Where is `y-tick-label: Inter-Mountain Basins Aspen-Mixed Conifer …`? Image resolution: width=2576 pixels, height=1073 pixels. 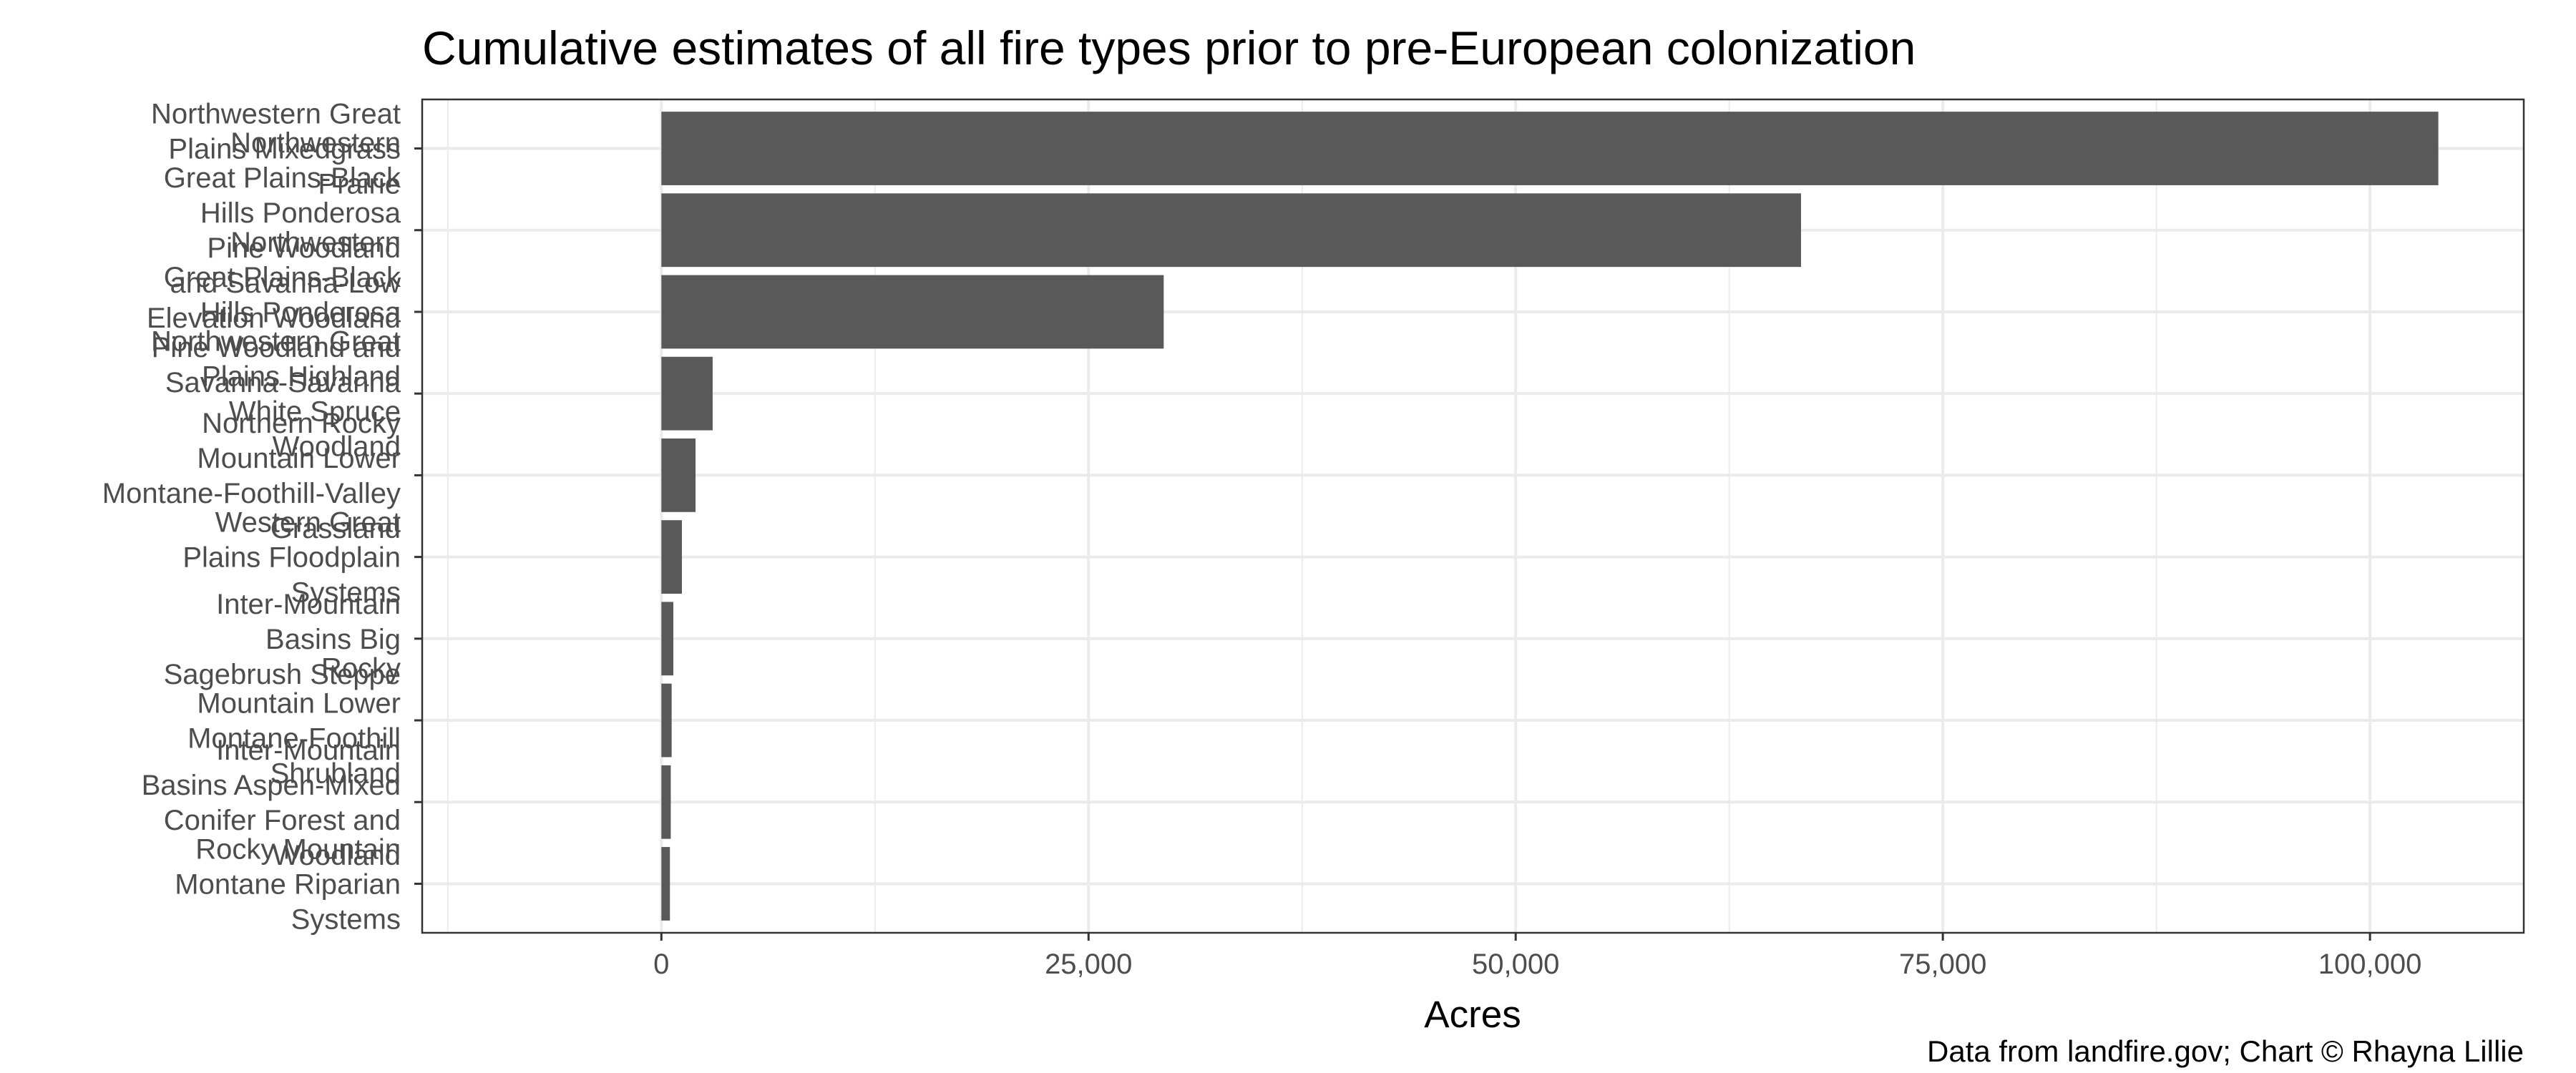
y-tick-label: Inter-Mountain Basins Aspen-Mixed Conifer … is located at coordinates (271, 803).